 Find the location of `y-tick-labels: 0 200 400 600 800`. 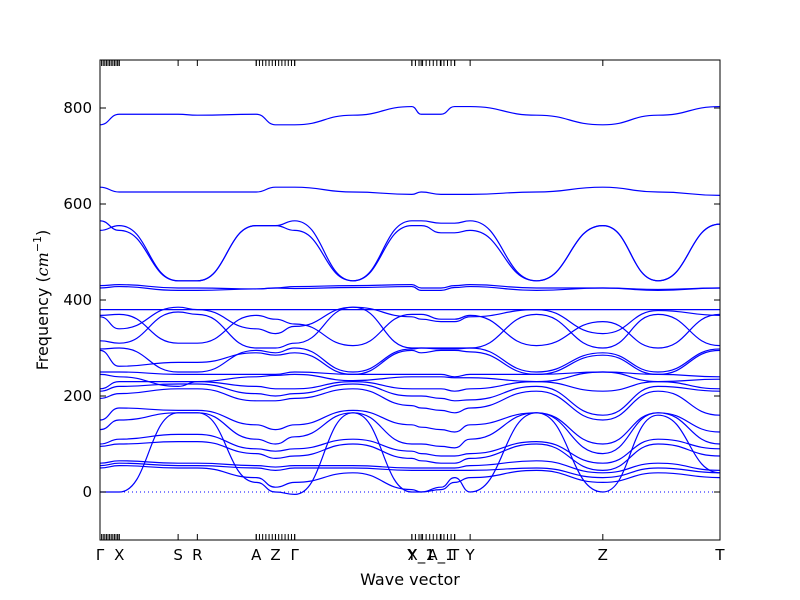

y-tick-labels: 0 200 400 600 800 is located at coordinates (77, 300).